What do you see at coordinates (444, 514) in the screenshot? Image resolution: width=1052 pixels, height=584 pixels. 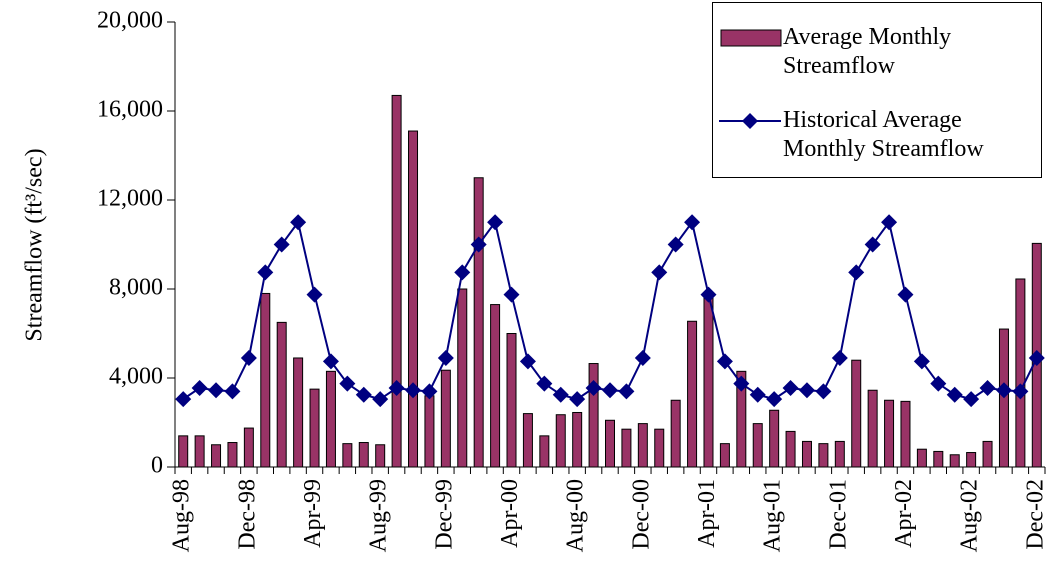 I see `x-tick-label: Dec-99` at bounding box center [444, 514].